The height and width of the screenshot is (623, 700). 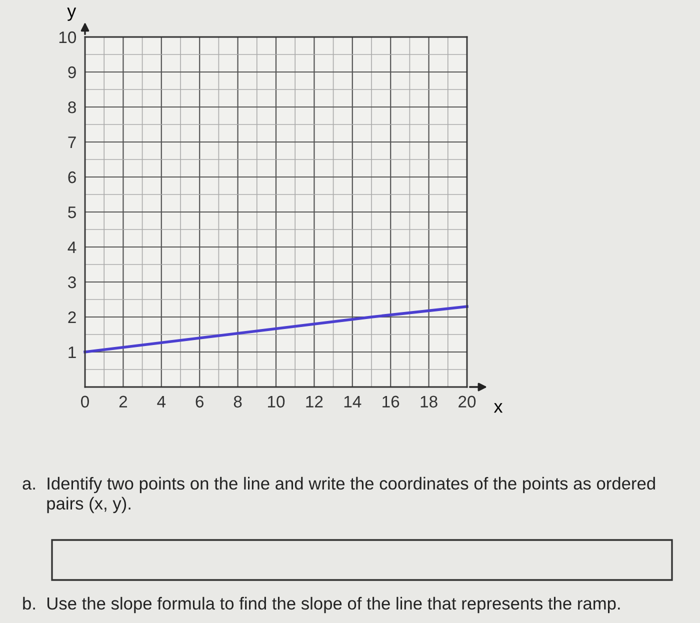 What do you see at coordinates (123, 402) in the screenshot?
I see `x-tick-label: 2` at bounding box center [123, 402].